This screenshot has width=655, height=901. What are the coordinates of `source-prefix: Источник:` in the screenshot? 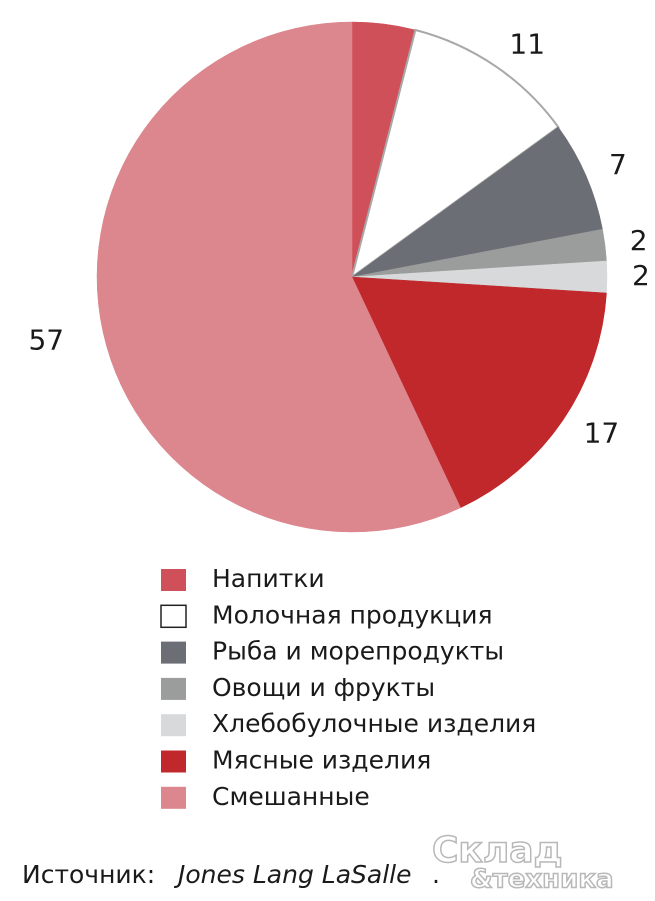 It's located at (88, 874).